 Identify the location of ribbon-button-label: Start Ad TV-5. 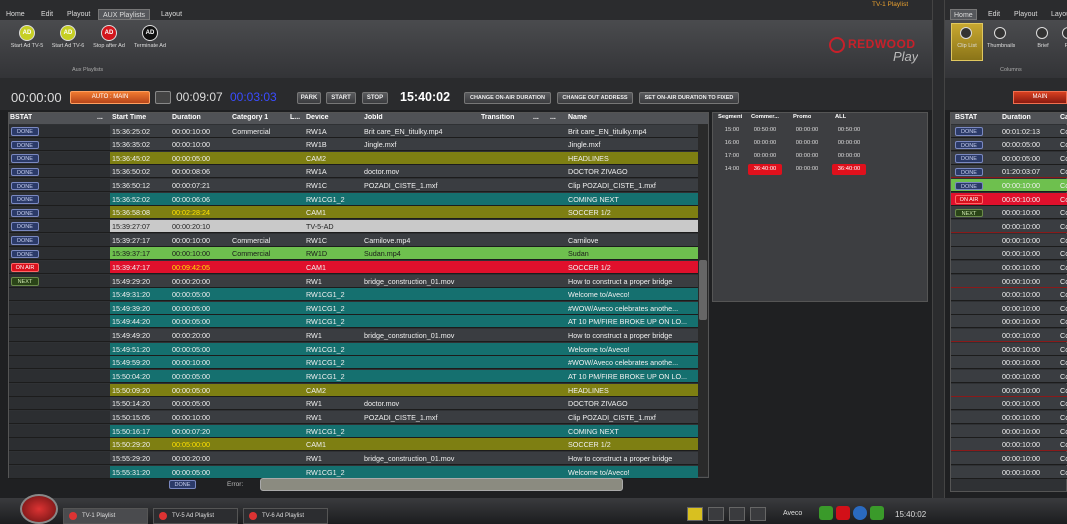
(27, 46).